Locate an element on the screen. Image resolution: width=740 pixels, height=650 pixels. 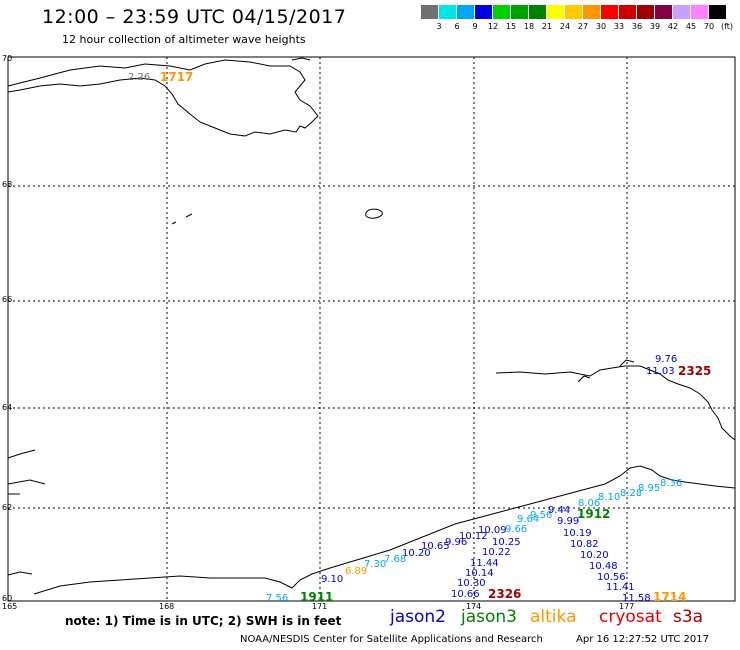
pass-time-label: 2325 is located at coordinates (694, 371).